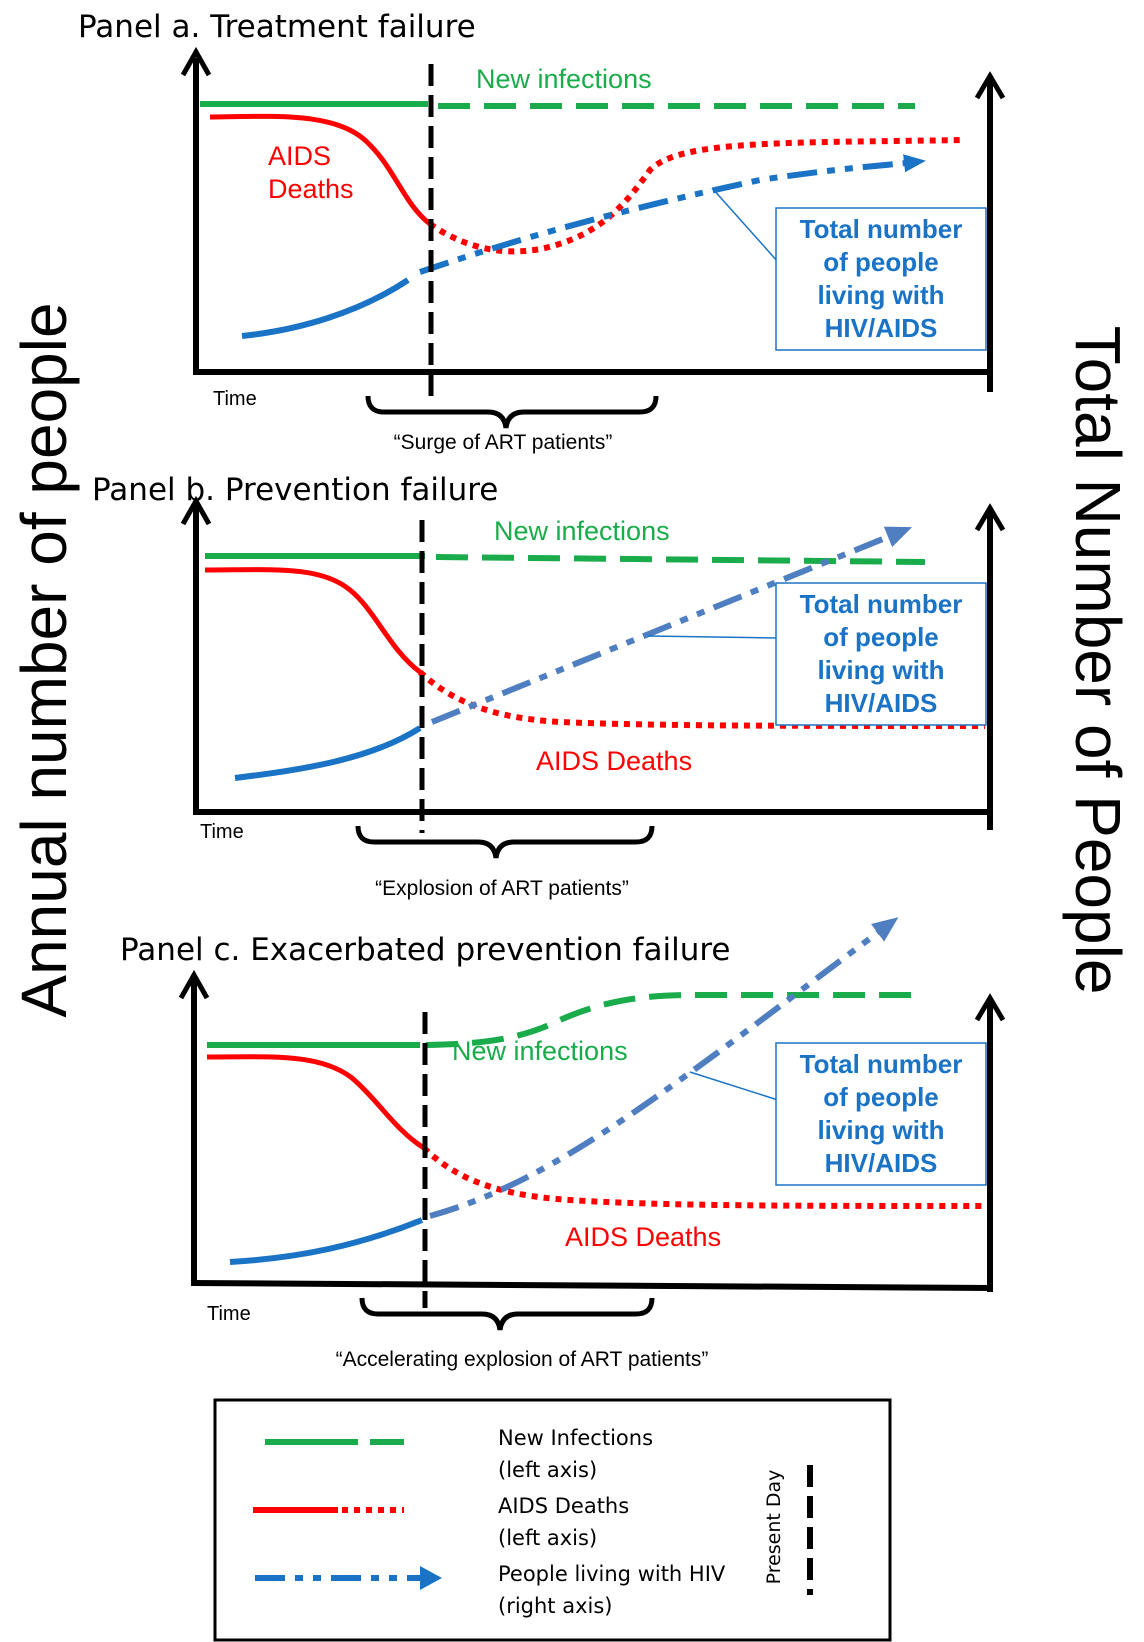 The width and height of the screenshot is (1144, 1642). I want to click on legend-plwh-line1: People living with HIV, so click(612, 1574).